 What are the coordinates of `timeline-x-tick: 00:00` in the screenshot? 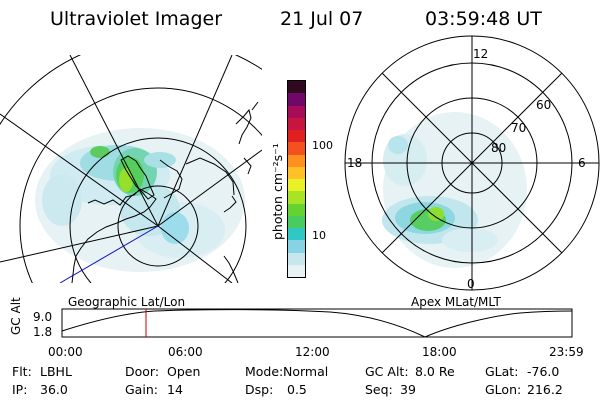 It's located at (65, 352).